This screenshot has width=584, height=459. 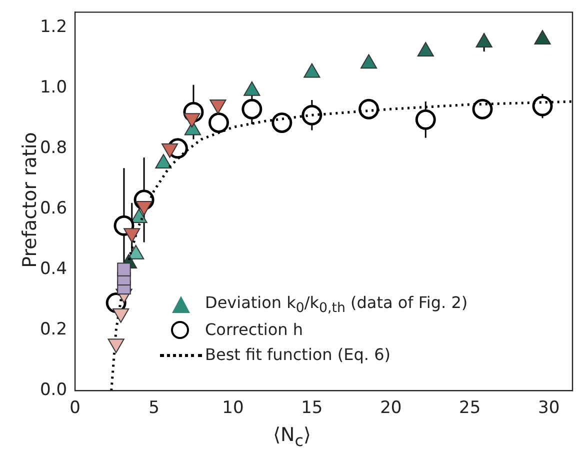 I want to click on x-tick-label: 10, so click(x=233, y=408).